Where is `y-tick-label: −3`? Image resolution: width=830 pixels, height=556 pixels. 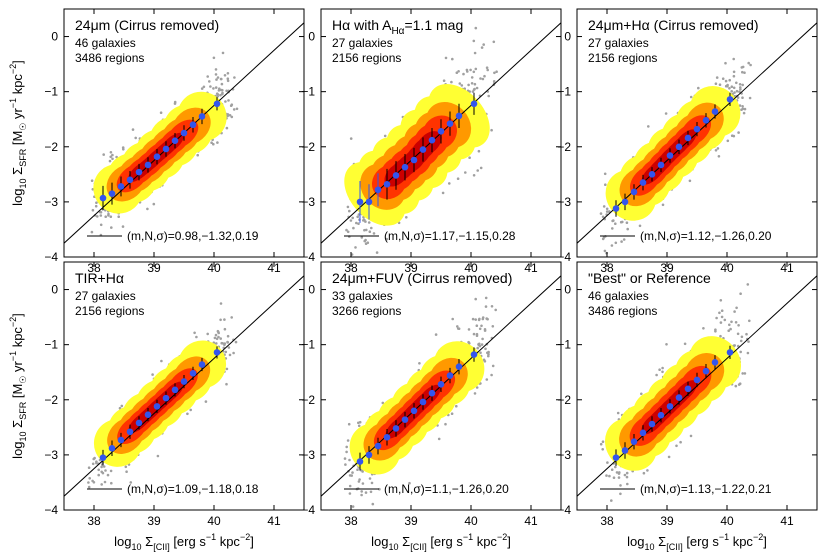 y-tick-label: −3 is located at coordinates (564, 455).